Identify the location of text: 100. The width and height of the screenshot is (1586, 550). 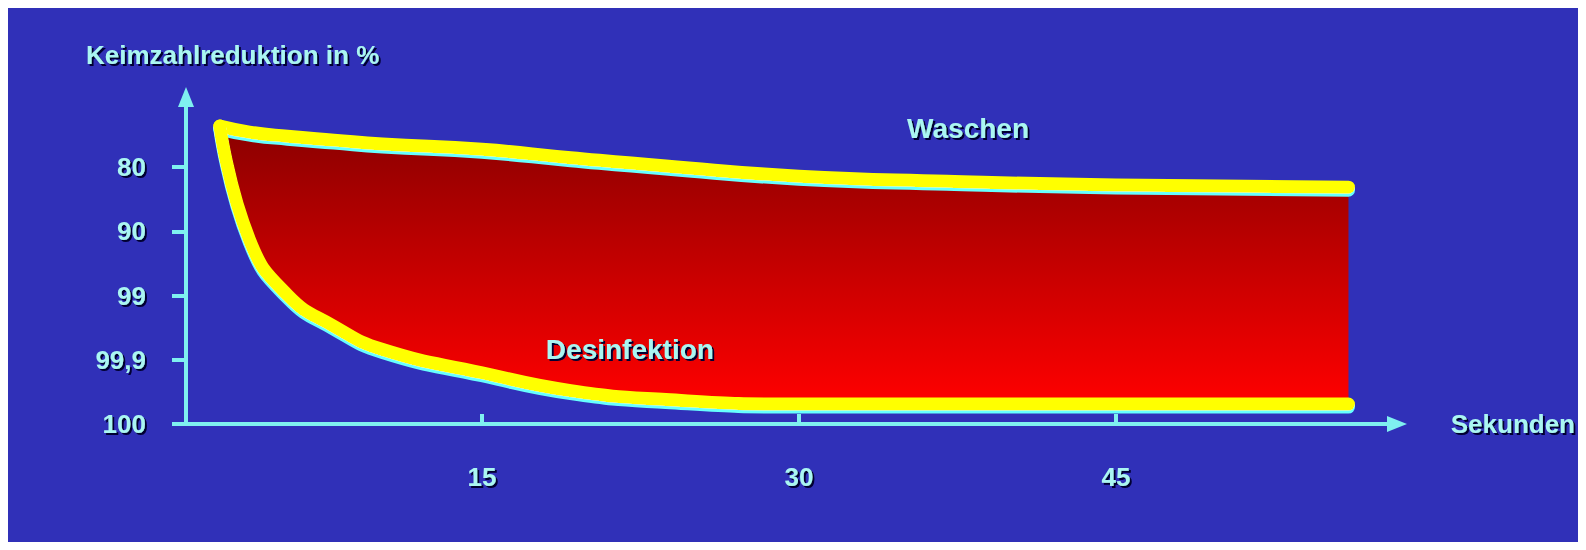
(124, 424).